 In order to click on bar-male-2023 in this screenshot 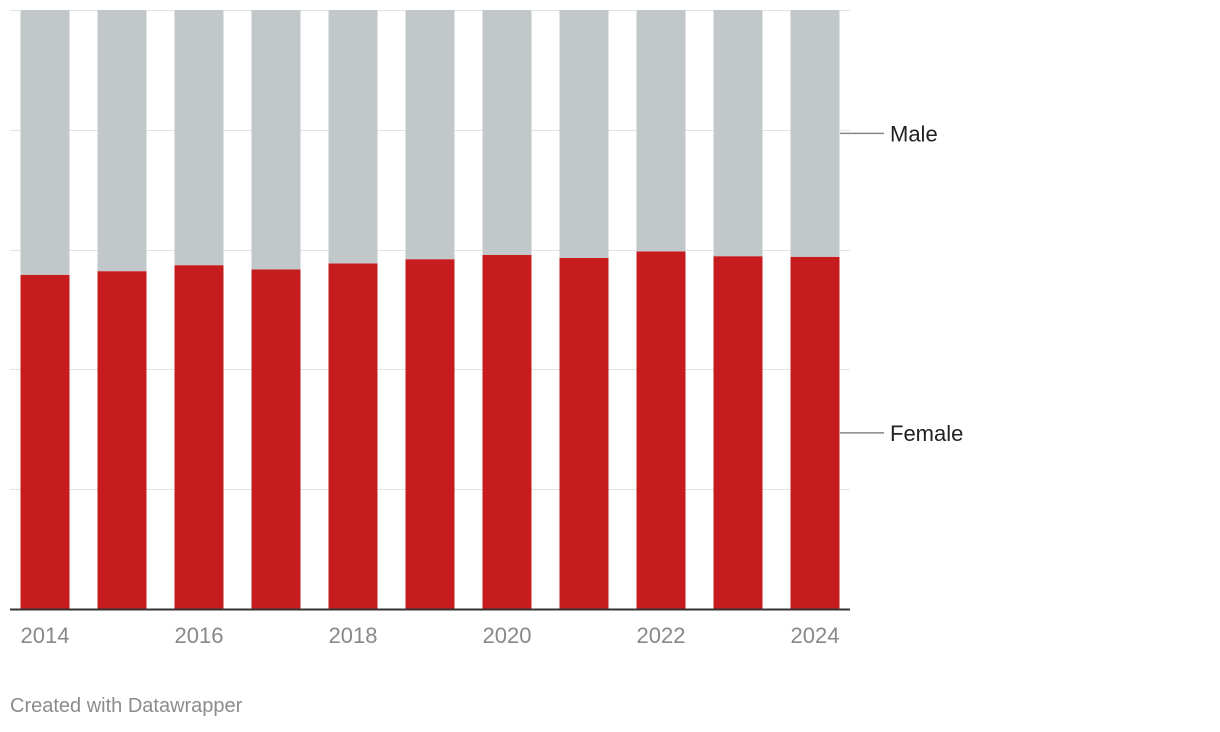, I will do `click(738, 133)`.